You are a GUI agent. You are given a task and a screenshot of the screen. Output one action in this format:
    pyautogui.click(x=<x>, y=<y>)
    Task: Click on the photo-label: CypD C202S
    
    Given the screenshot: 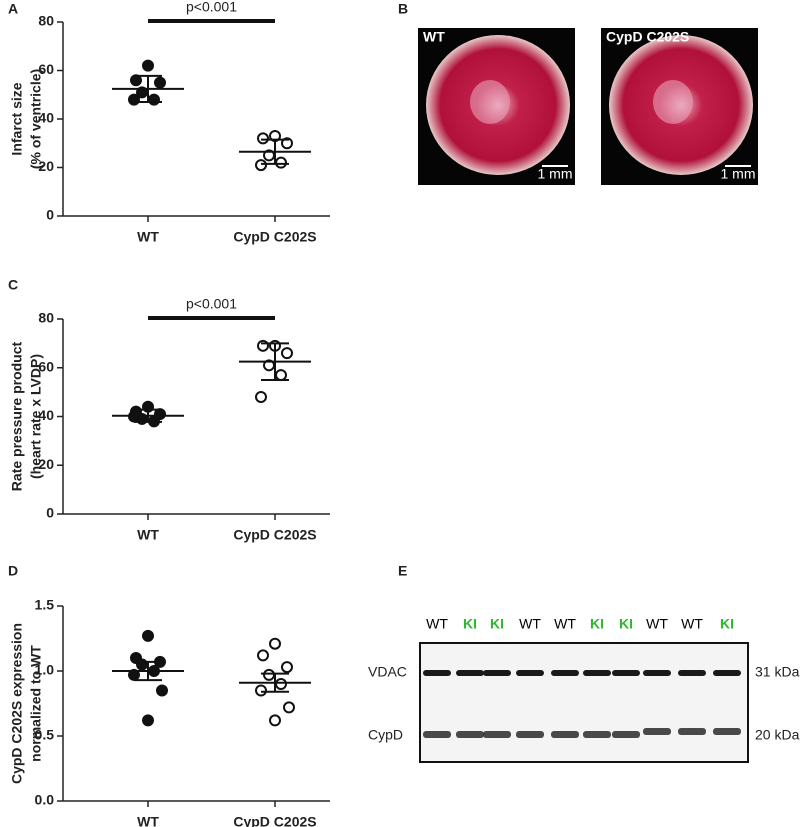 What is the action you would take?
    pyautogui.click(x=647, y=37)
    